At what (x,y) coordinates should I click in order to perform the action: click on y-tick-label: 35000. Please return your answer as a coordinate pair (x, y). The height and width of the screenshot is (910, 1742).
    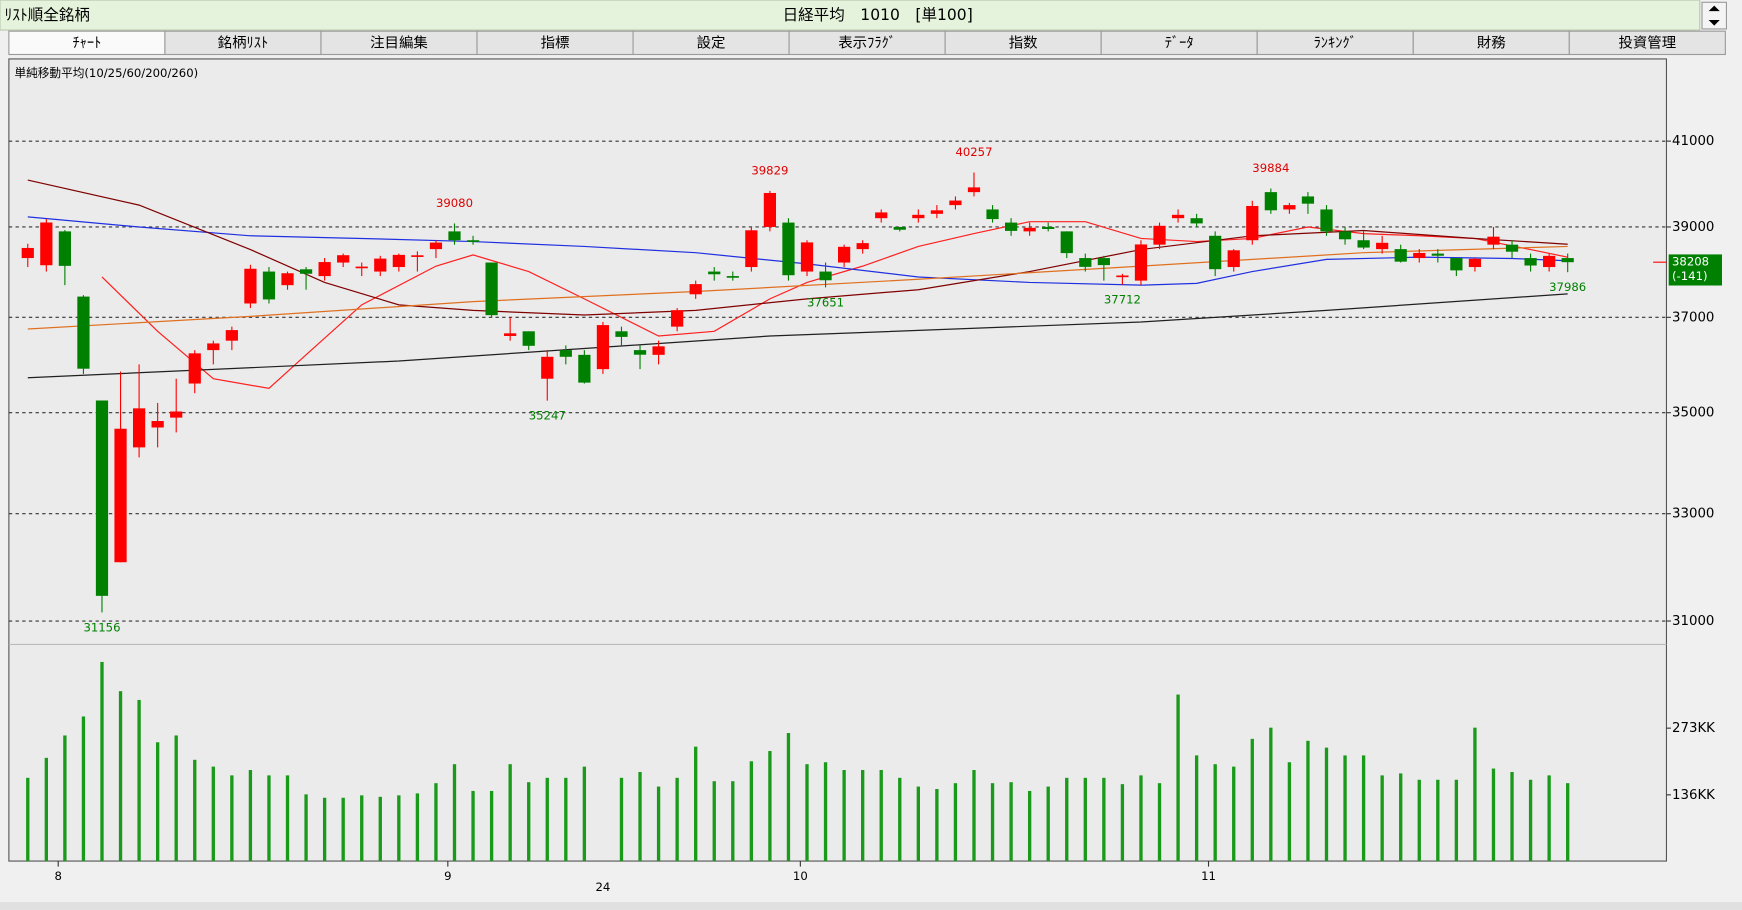
    Looking at the image, I should click on (1693, 413).